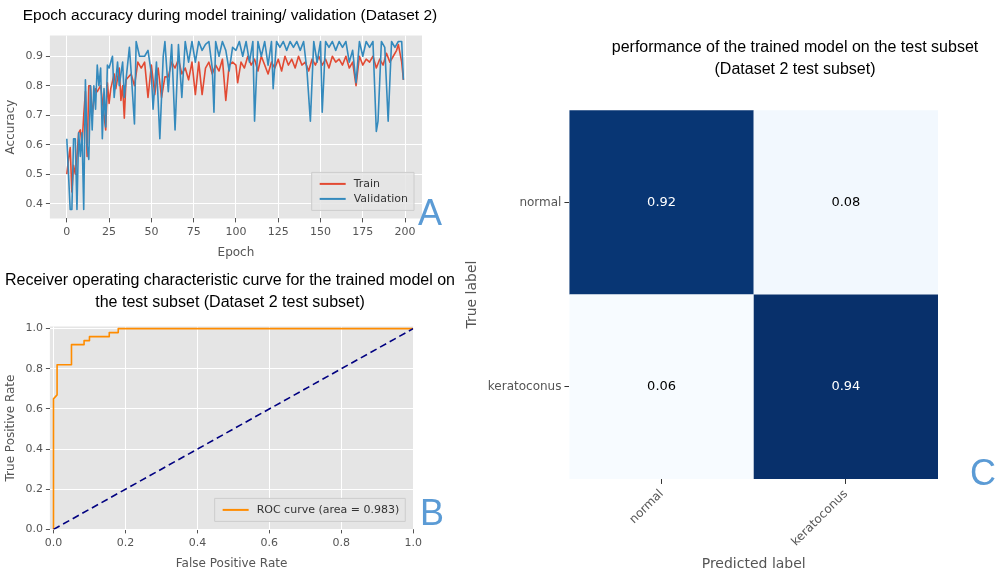 Image resolution: width=1003 pixels, height=577 pixels. Describe the element at coordinates (34, 115) in the screenshot. I see `y-tick-label: 0.7` at that location.